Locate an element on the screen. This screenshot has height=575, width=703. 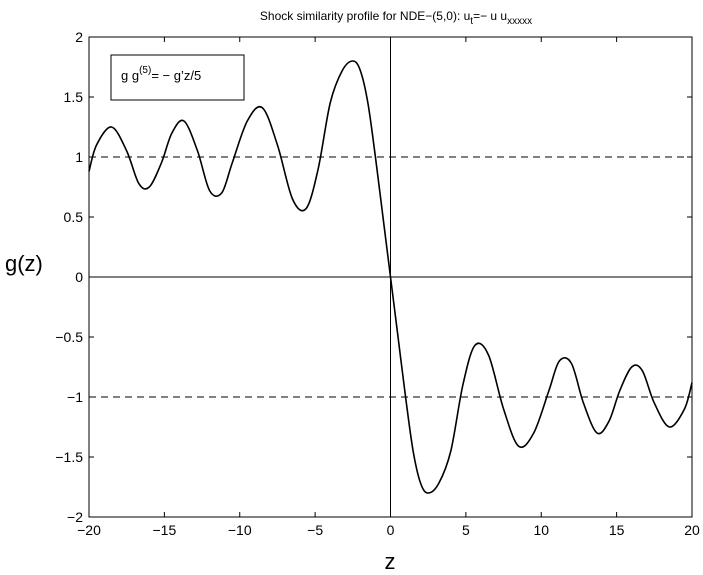
legend-box is located at coordinates (177, 77).